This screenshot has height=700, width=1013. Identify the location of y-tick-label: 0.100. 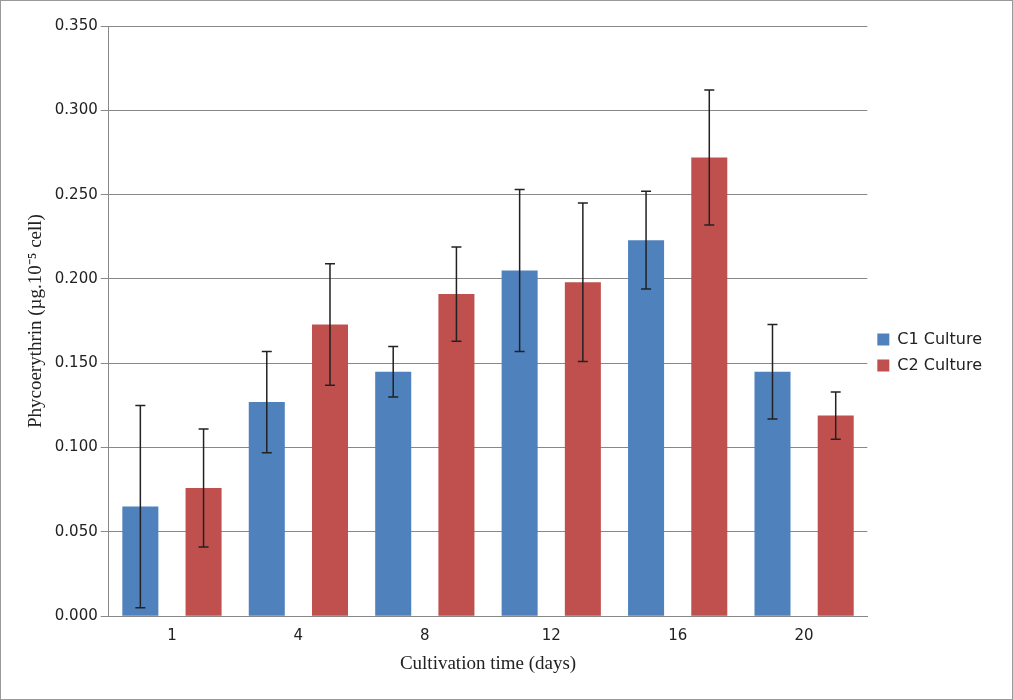
(76, 446).